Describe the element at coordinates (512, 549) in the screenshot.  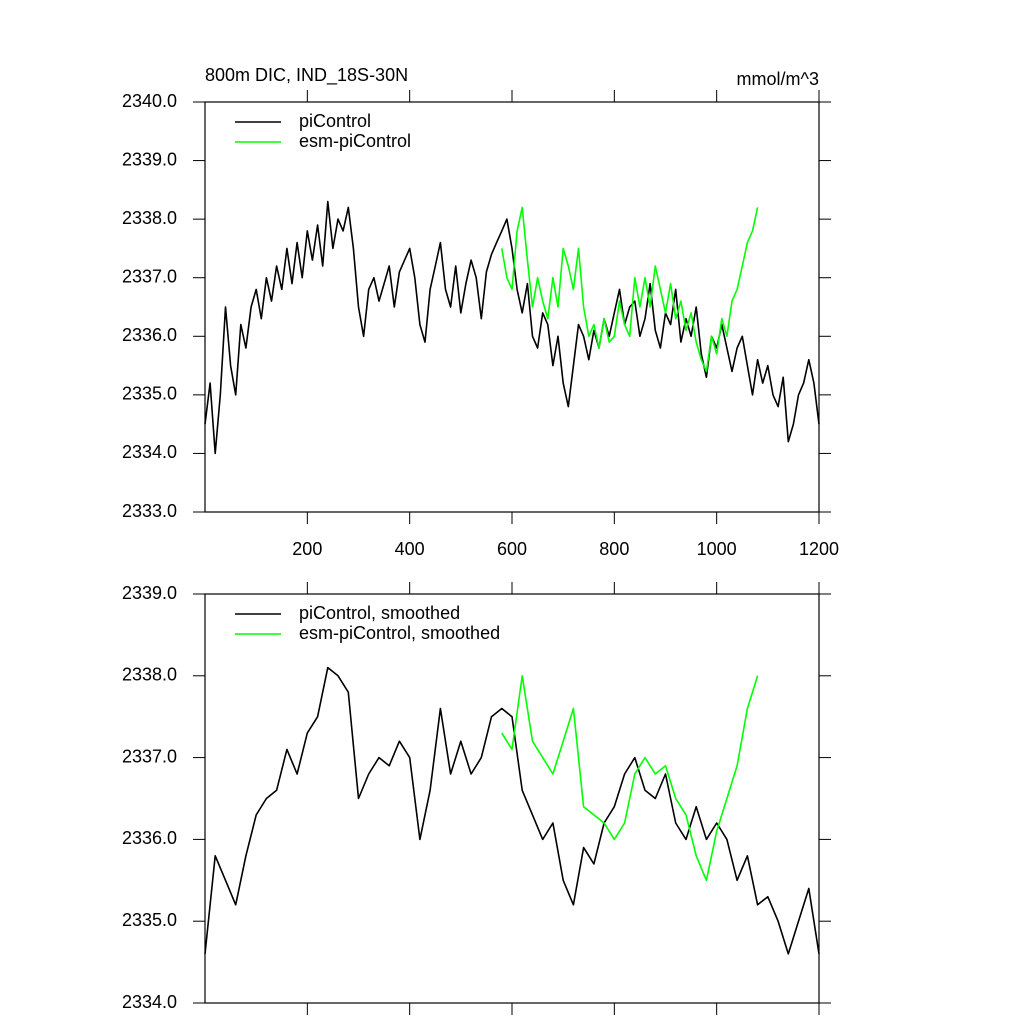
I see `x-tick-label: 600` at that location.